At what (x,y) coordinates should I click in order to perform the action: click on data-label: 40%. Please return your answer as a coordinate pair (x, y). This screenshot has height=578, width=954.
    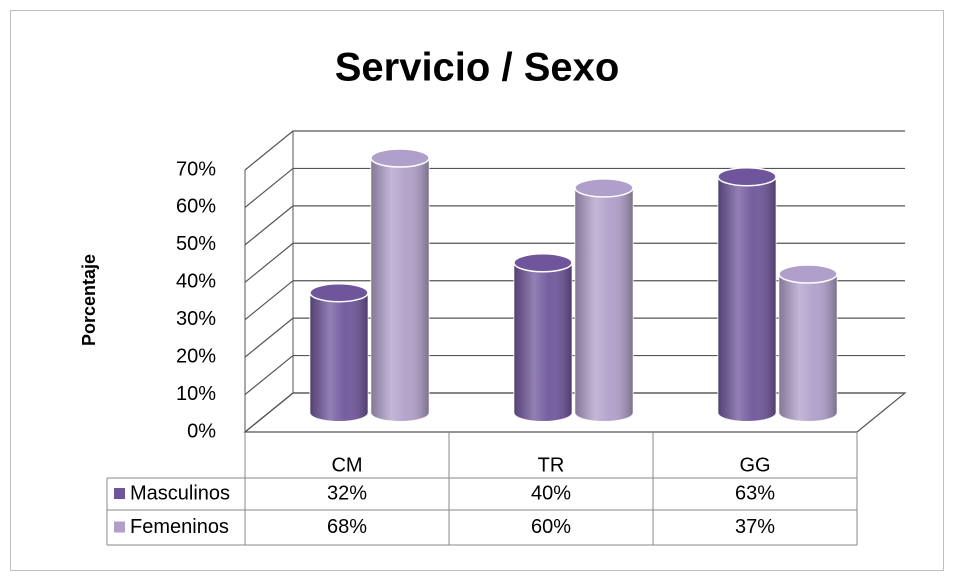
    Looking at the image, I should click on (551, 493).